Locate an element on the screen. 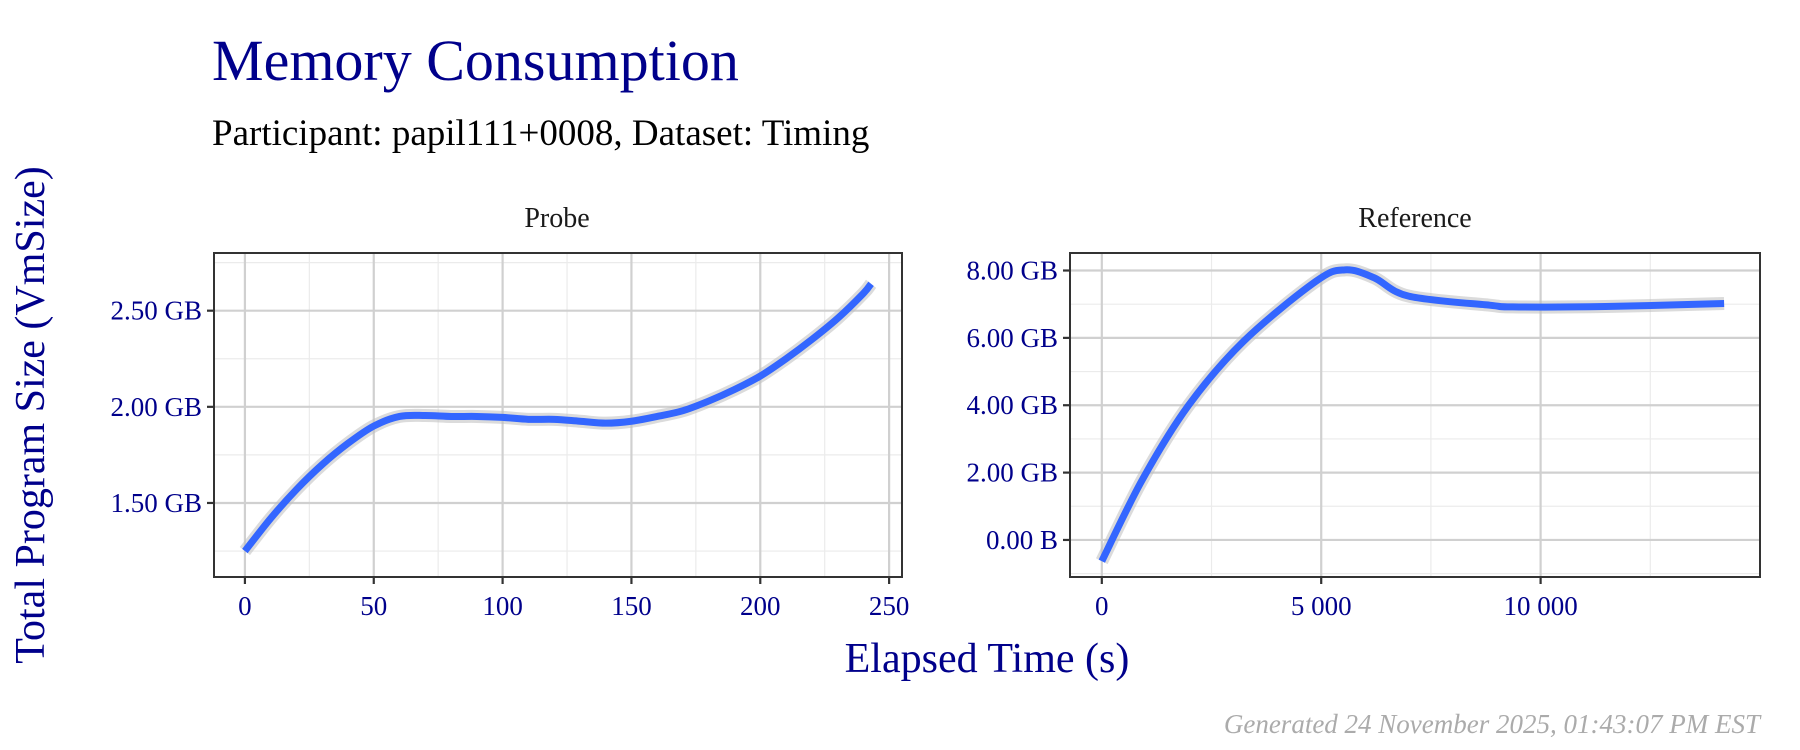 This screenshot has width=1800, height=750. x-tick-label: 250 is located at coordinates (889, 606).